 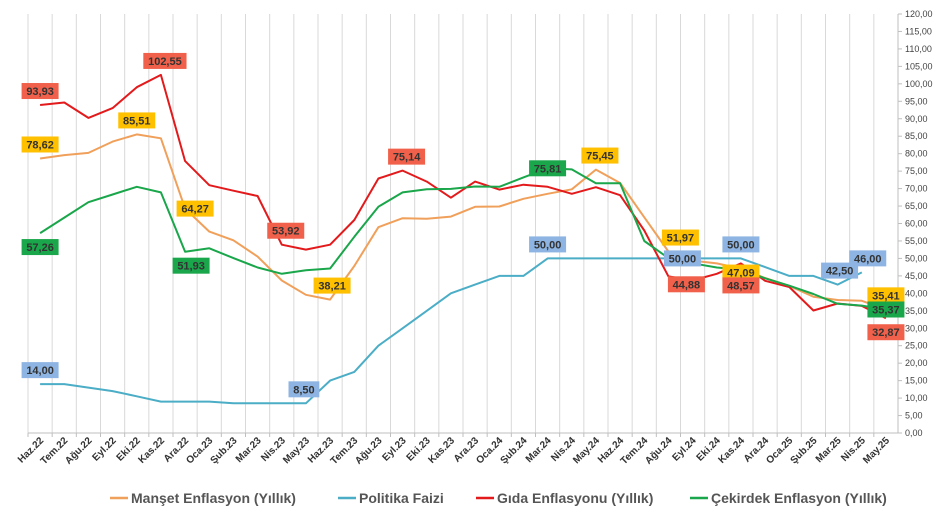 I want to click on y-tick-label: 60,00, so click(x=916, y=224).